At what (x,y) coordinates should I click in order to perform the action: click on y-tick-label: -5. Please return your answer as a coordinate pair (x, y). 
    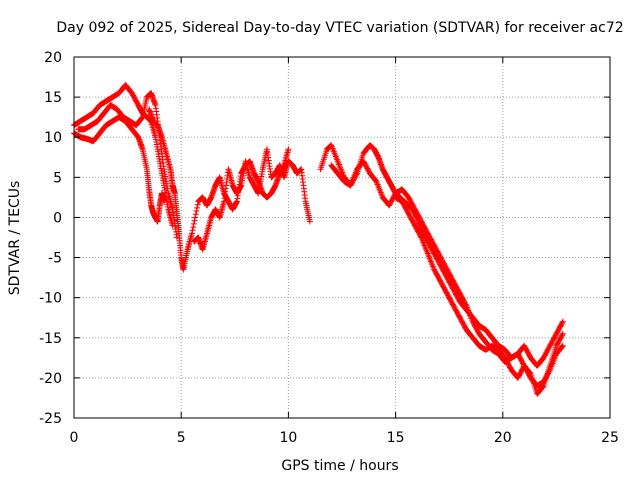
    Looking at the image, I should click on (55, 259).